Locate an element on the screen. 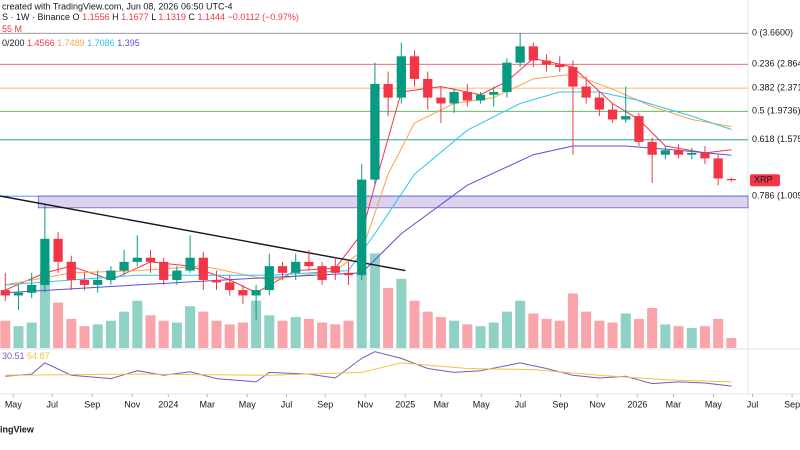 The image size is (800, 450). rsi-value: 30.51 is located at coordinates (13, 356).